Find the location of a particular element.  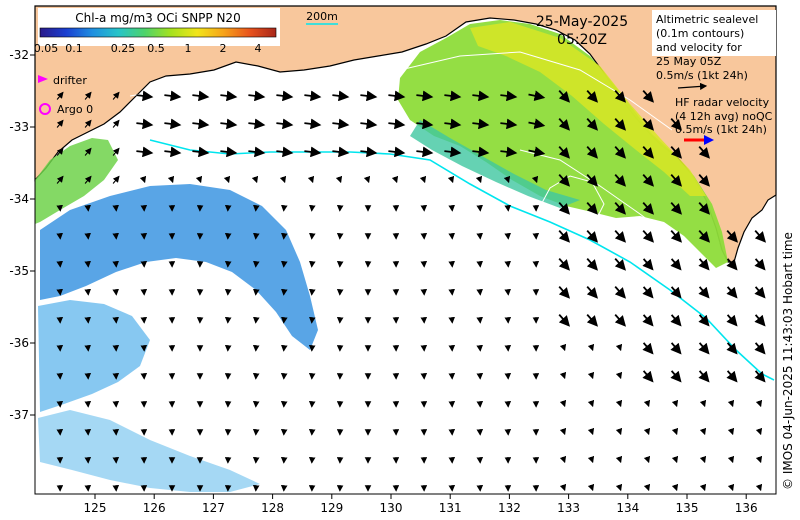

hf-radar-blue-arrowhead is located at coordinates (709, 140).